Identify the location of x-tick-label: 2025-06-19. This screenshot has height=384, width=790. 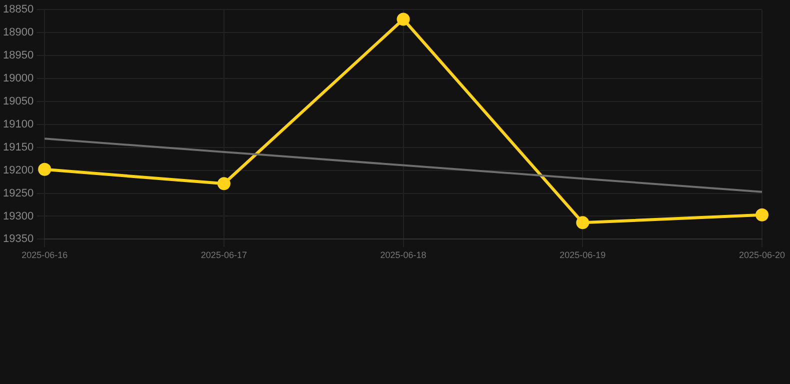
(583, 255).